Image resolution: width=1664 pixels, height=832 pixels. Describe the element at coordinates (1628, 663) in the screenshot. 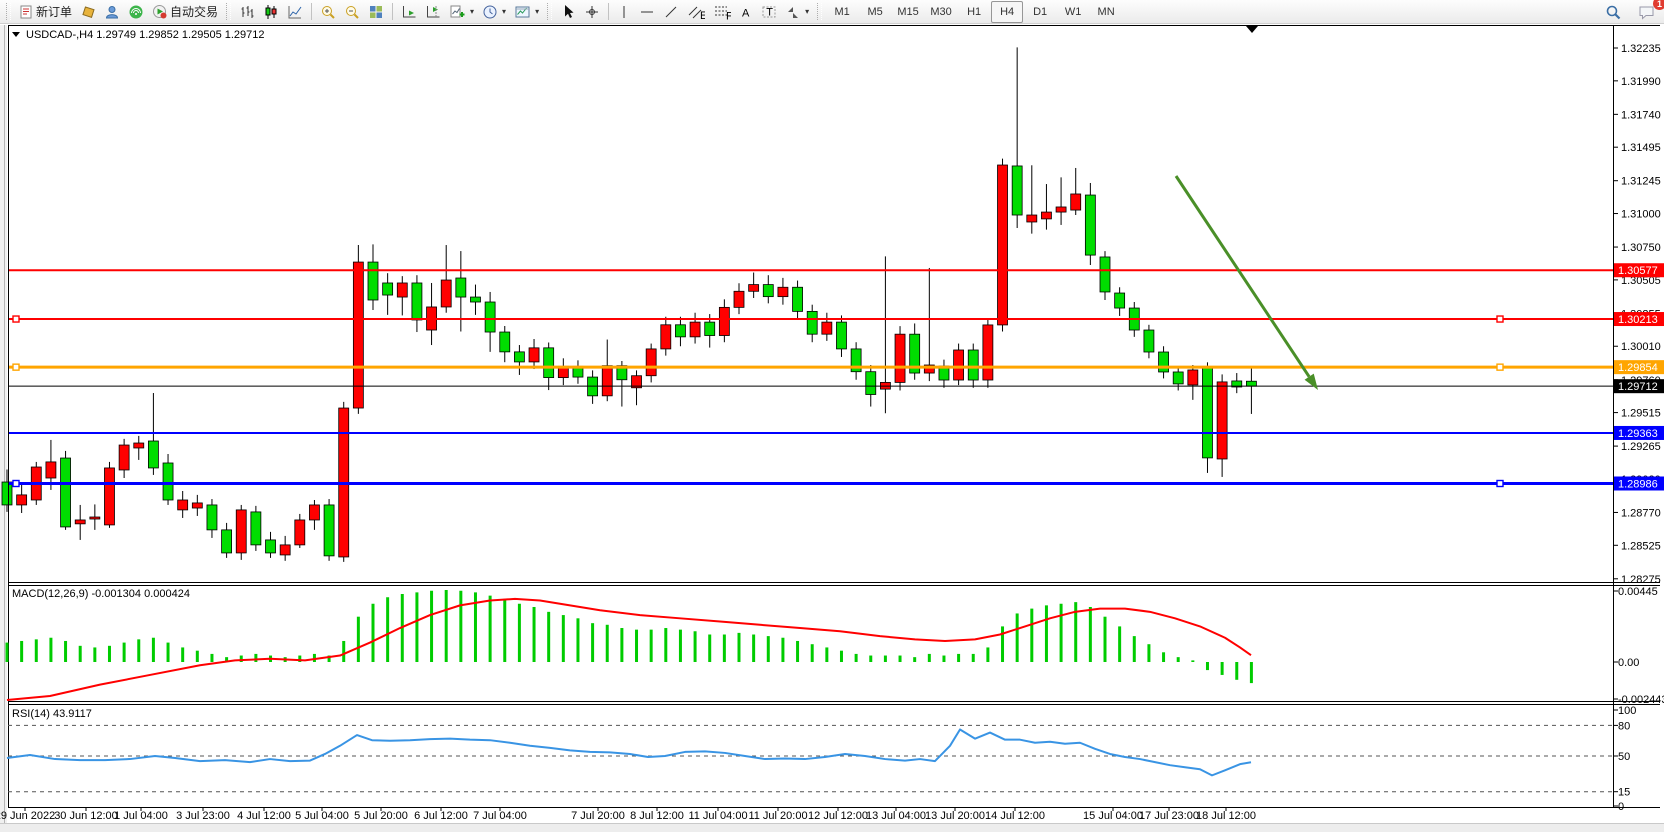

I see `macd-tick-label: 0.00` at that location.